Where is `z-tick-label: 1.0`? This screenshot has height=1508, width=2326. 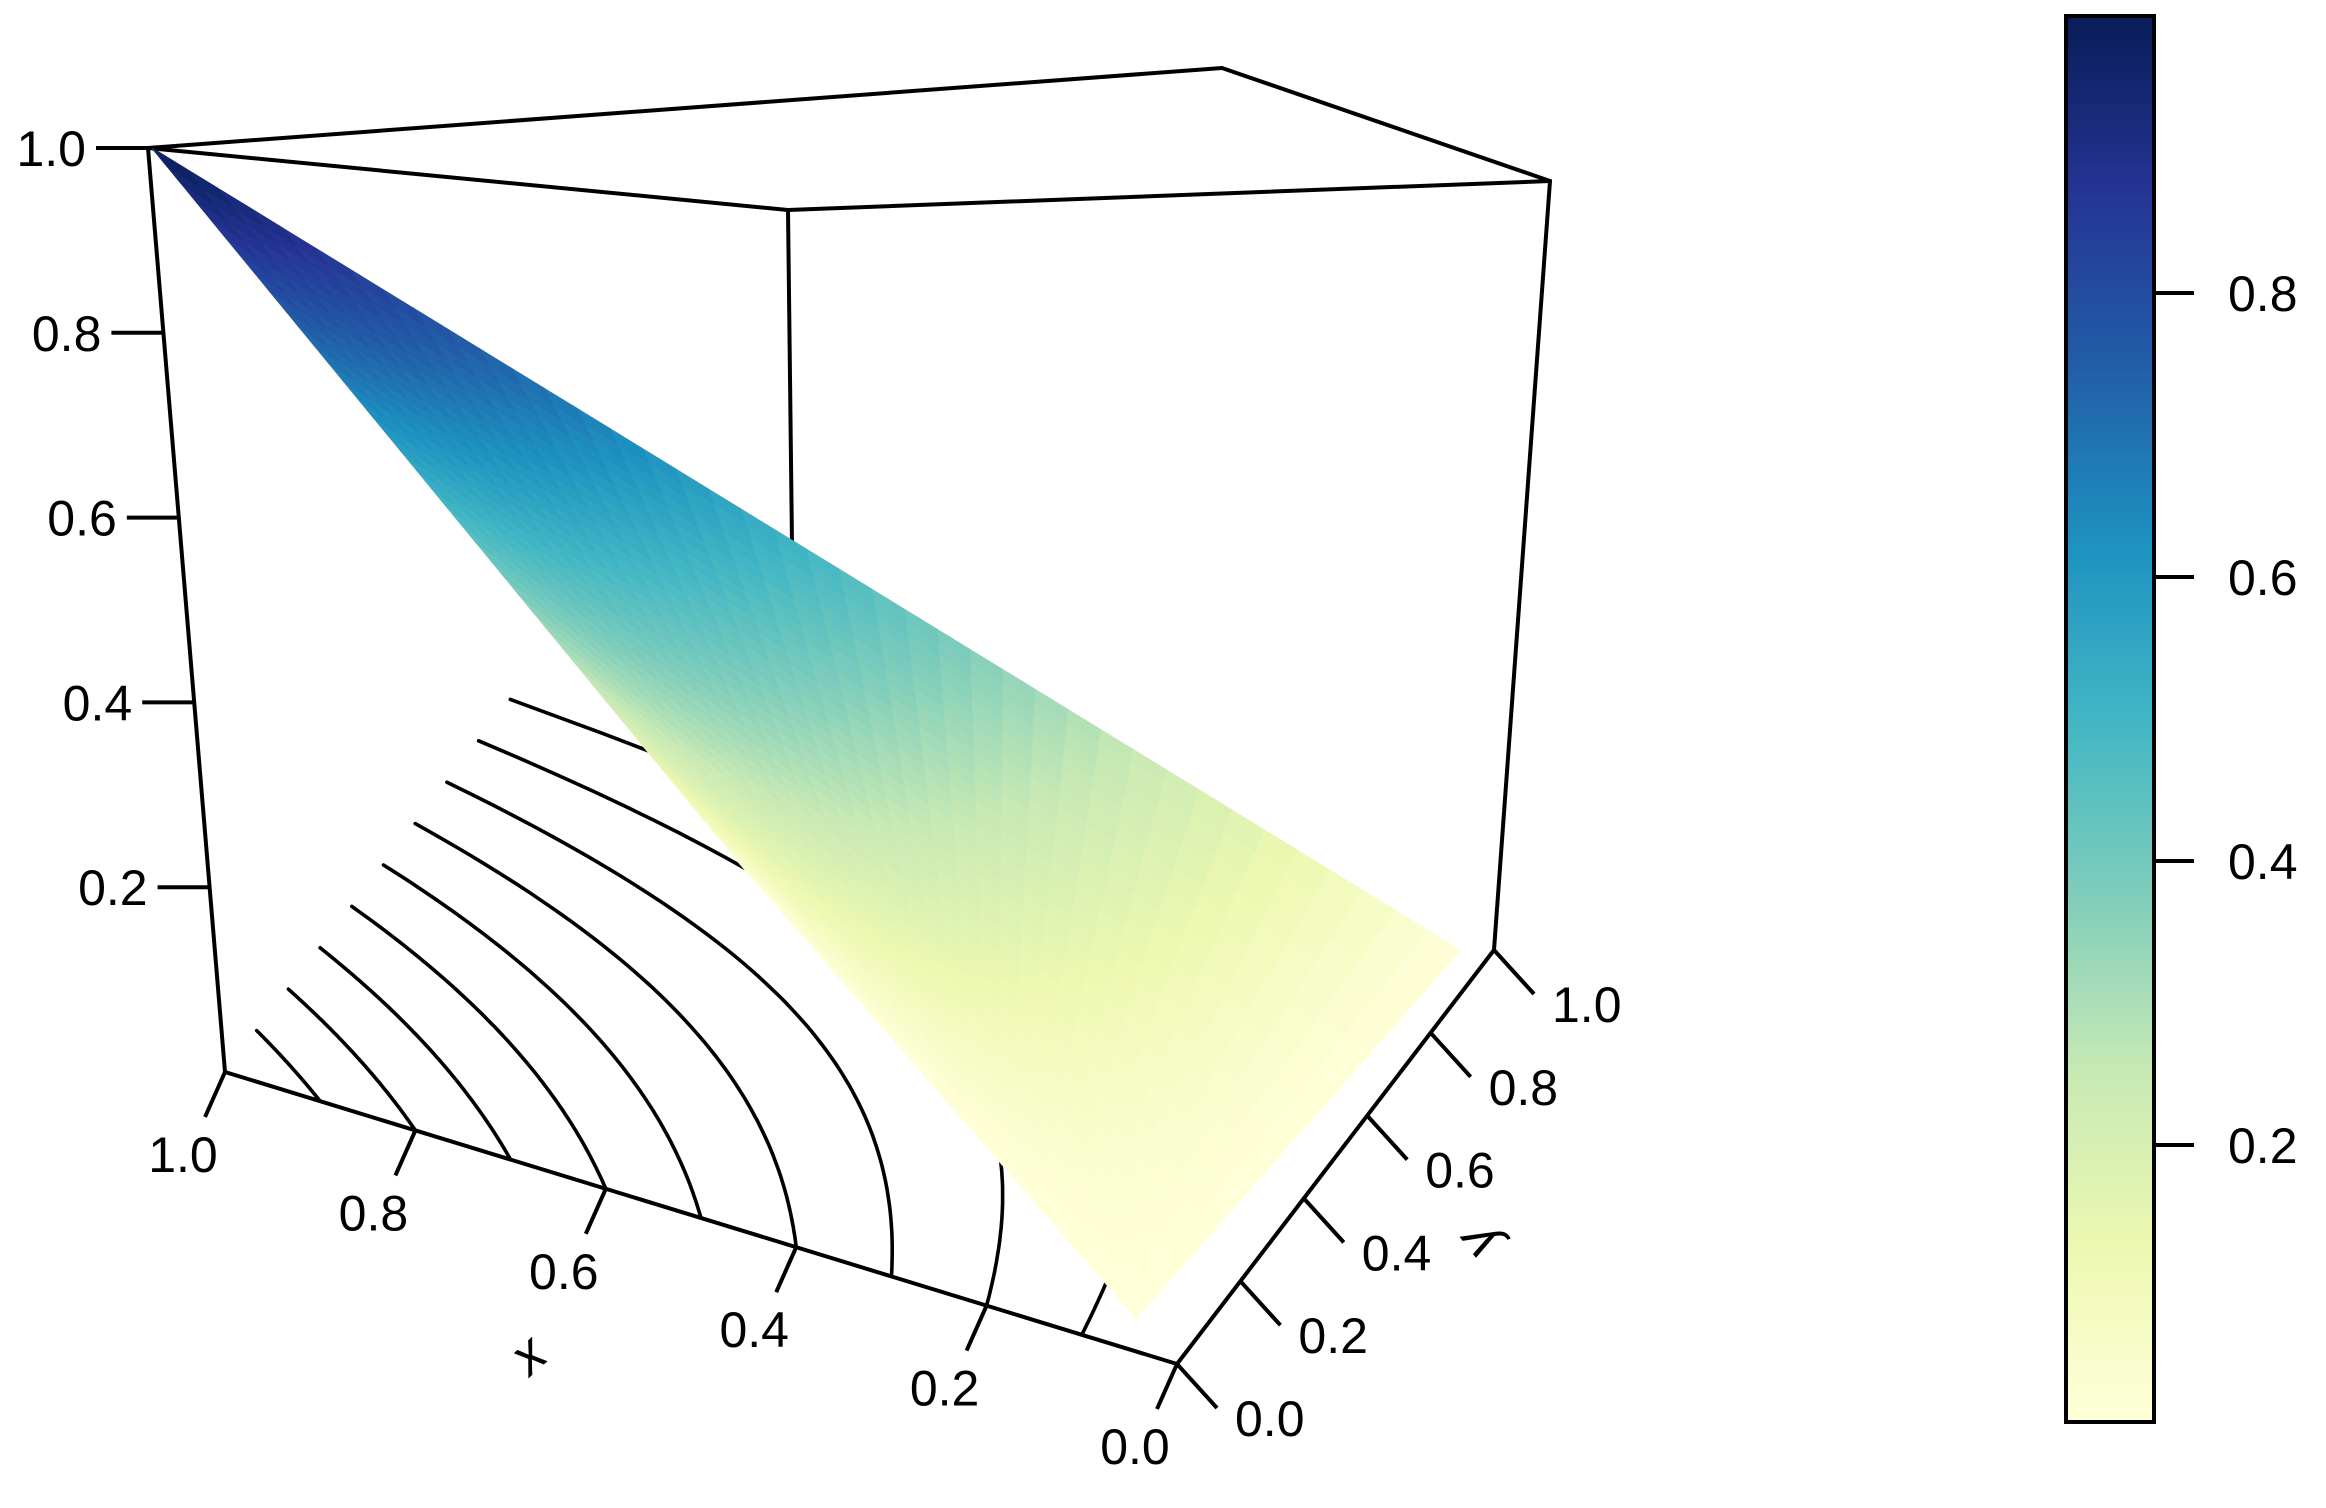 z-tick-label: 1.0 is located at coordinates (51, 149).